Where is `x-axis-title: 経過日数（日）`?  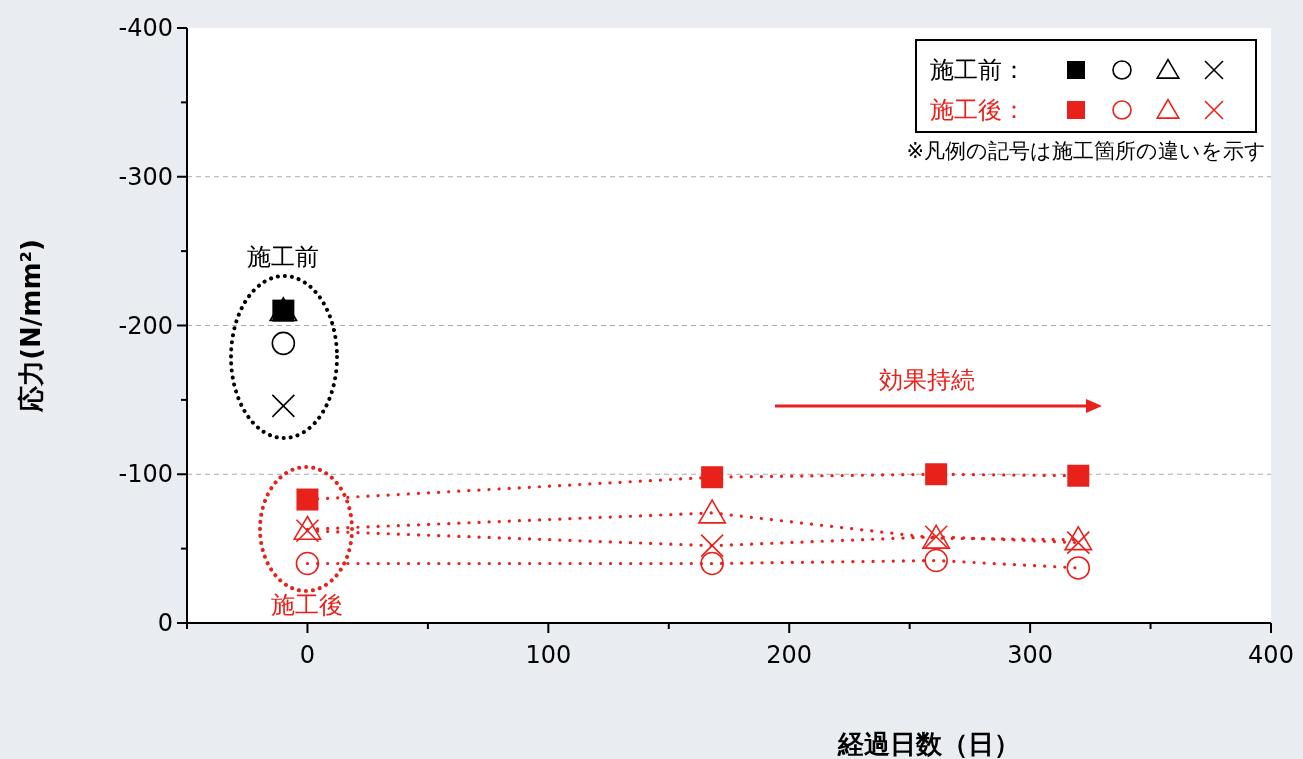 x-axis-title: 経過日数（日） is located at coordinates (928, 744).